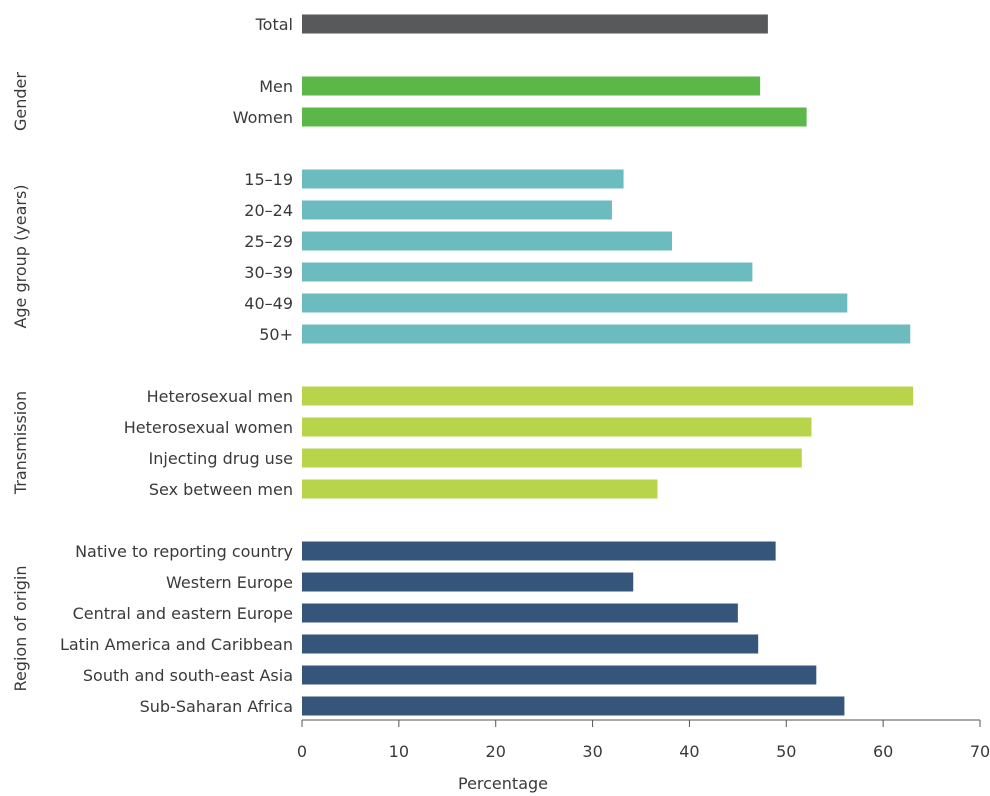 The image size is (990, 796). I want to click on x-tick-label: 40, so click(689, 751).